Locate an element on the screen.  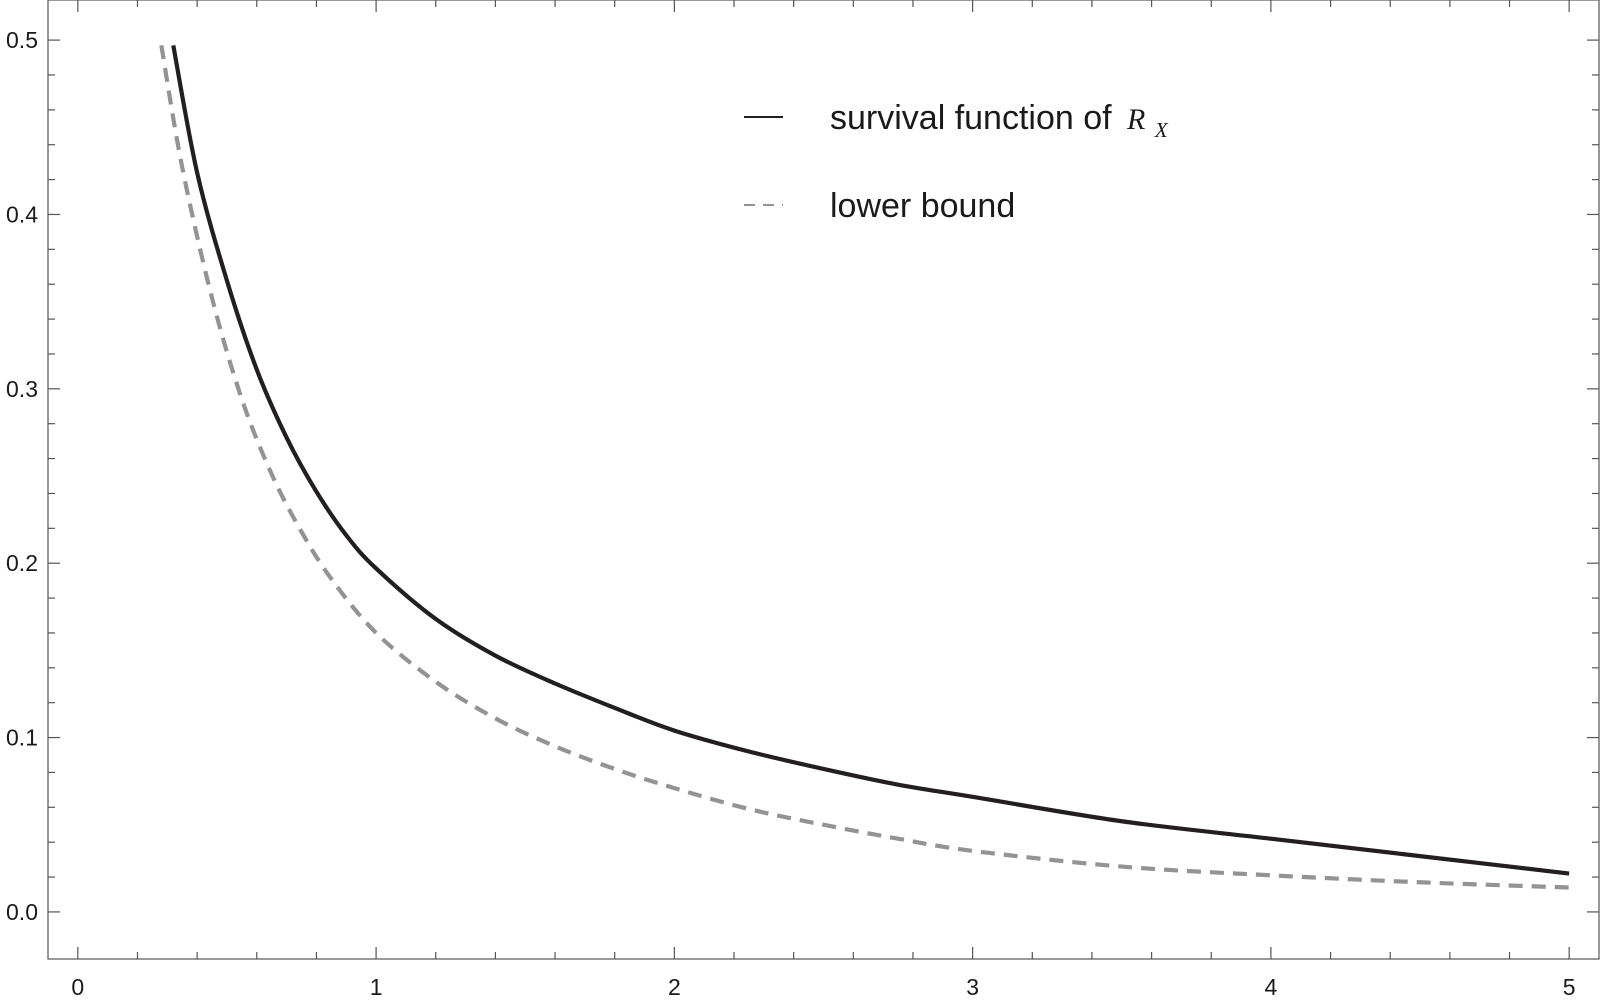
legend-label-lower-bound: lower bound is located at coordinates (922, 206).